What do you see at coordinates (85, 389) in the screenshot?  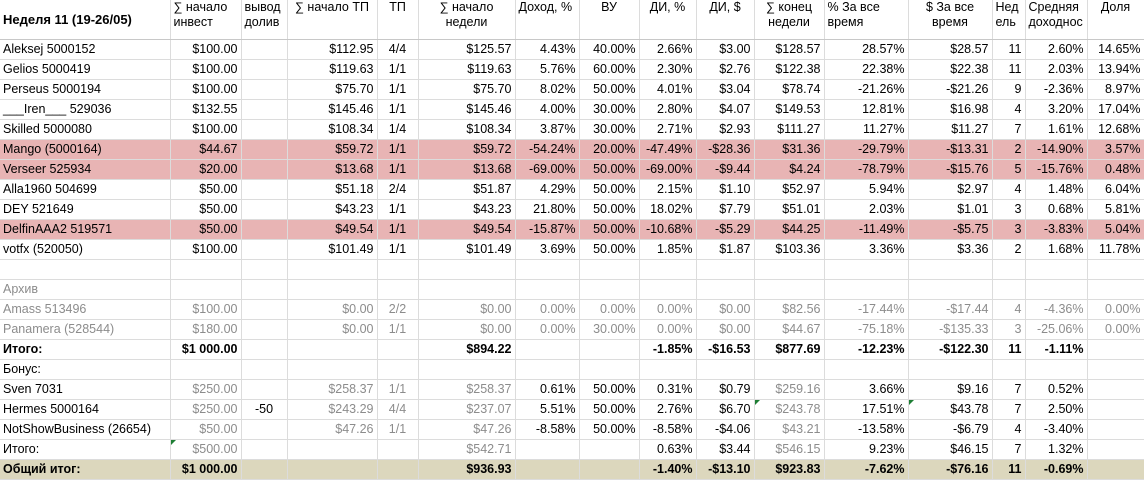 I see `row-label-cell: Sven 7031` at bounding box center [85, 389].